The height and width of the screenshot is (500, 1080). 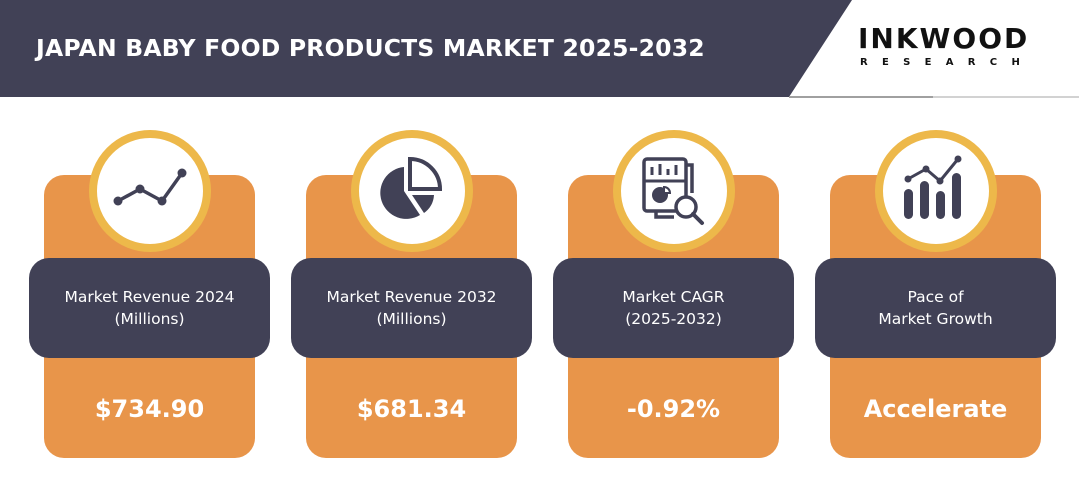 What do you see at coordinates (861, 97) in the screenshot?
I see `logo-underline-dark` at bounding box center [861, 97].